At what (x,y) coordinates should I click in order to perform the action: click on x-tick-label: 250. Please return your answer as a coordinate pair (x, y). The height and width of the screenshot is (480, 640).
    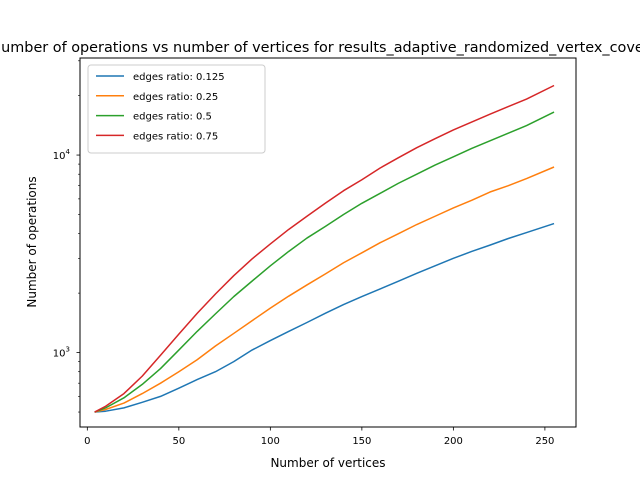
    Looking at the image, I should click on (544, 441).